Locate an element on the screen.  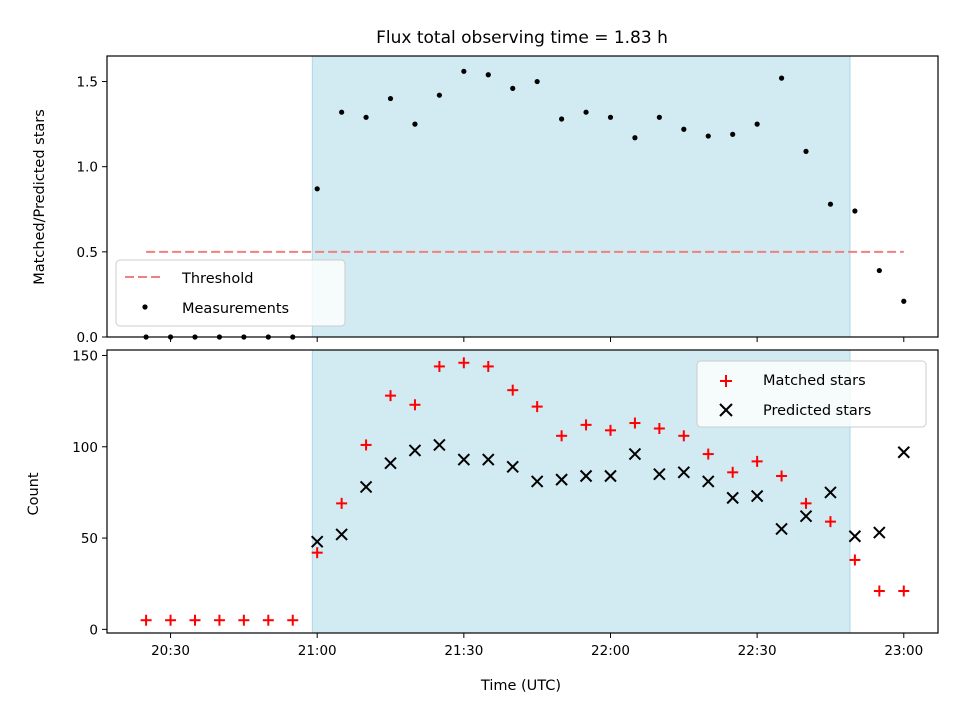
threshold-legend-label: Threshold is located at coordinates (217, 279).